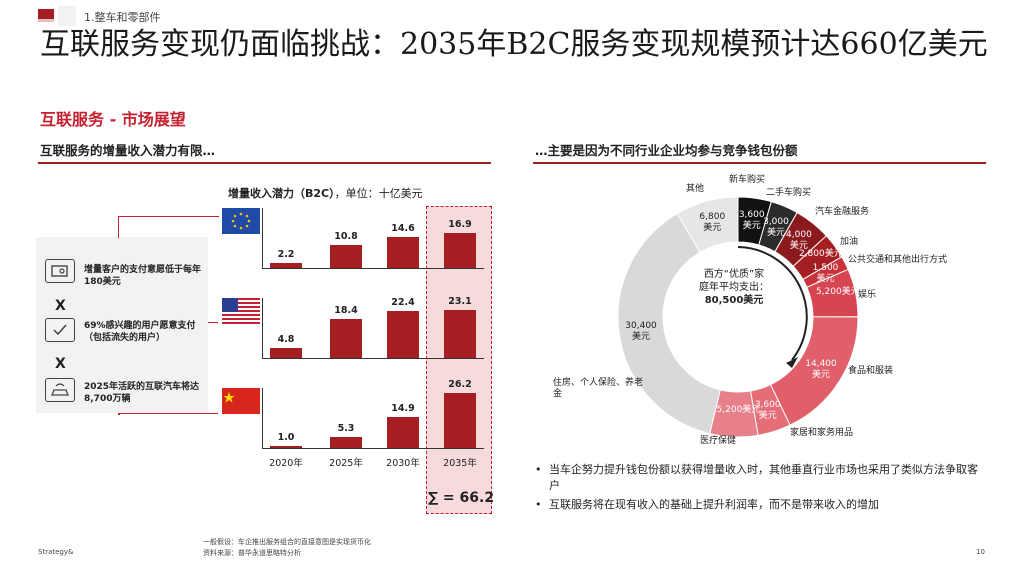 The height and width of the screenshot is (576, 1024). Describe the element at coordinates (286, 463) in the screenshot. I see `x-tick-label: 2020年` at that location.